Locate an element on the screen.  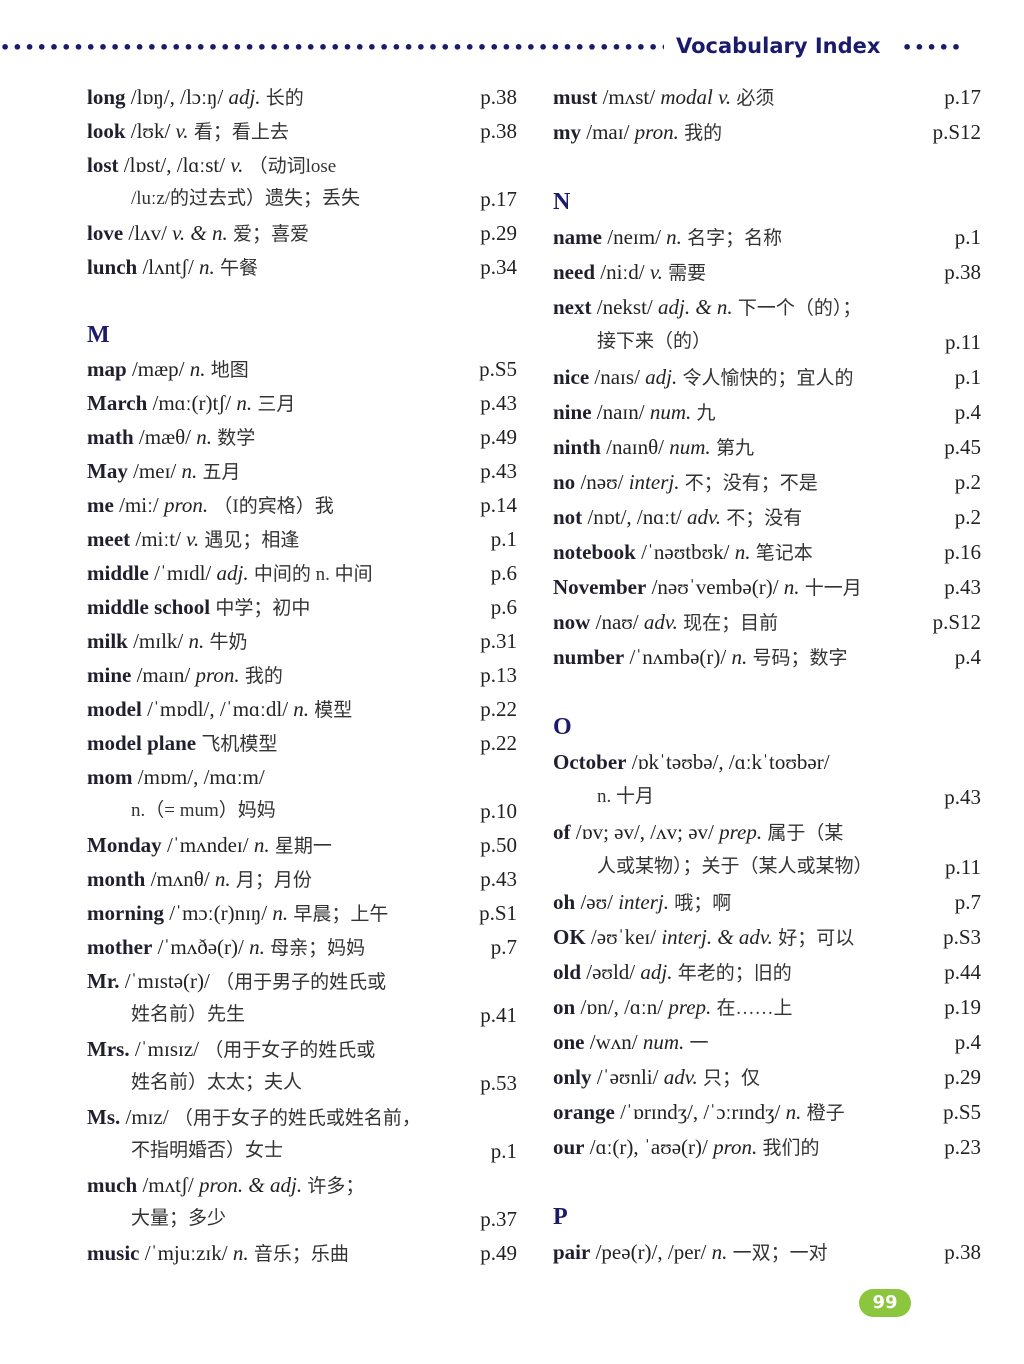
entry-definition: 中间的 n. 中间 is located at coordinates (313, 574).